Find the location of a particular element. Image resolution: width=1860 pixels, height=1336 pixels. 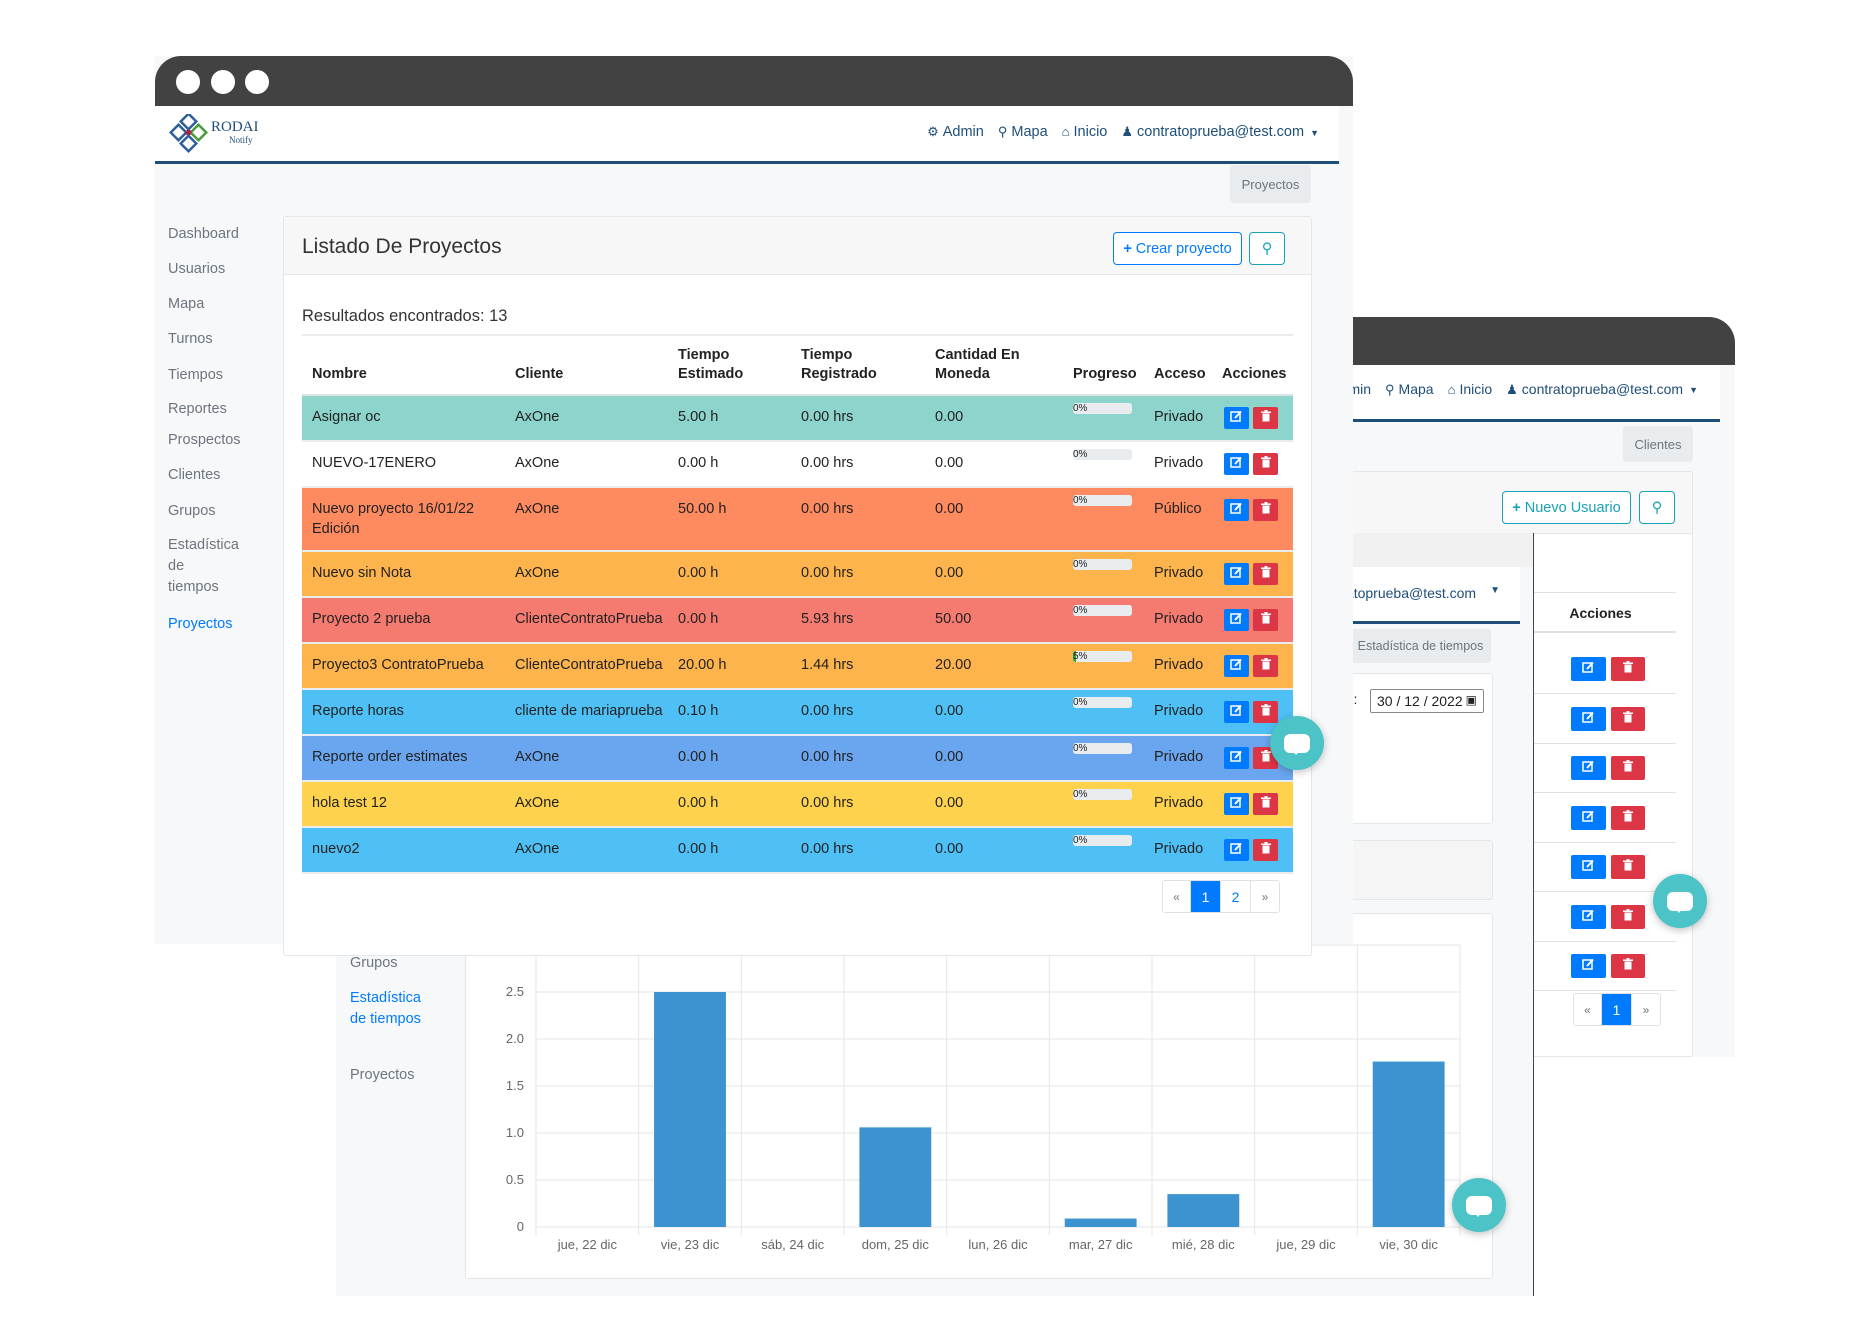

new-user-button: + Nuevo Usuario is located at coordinates (1566, 507).